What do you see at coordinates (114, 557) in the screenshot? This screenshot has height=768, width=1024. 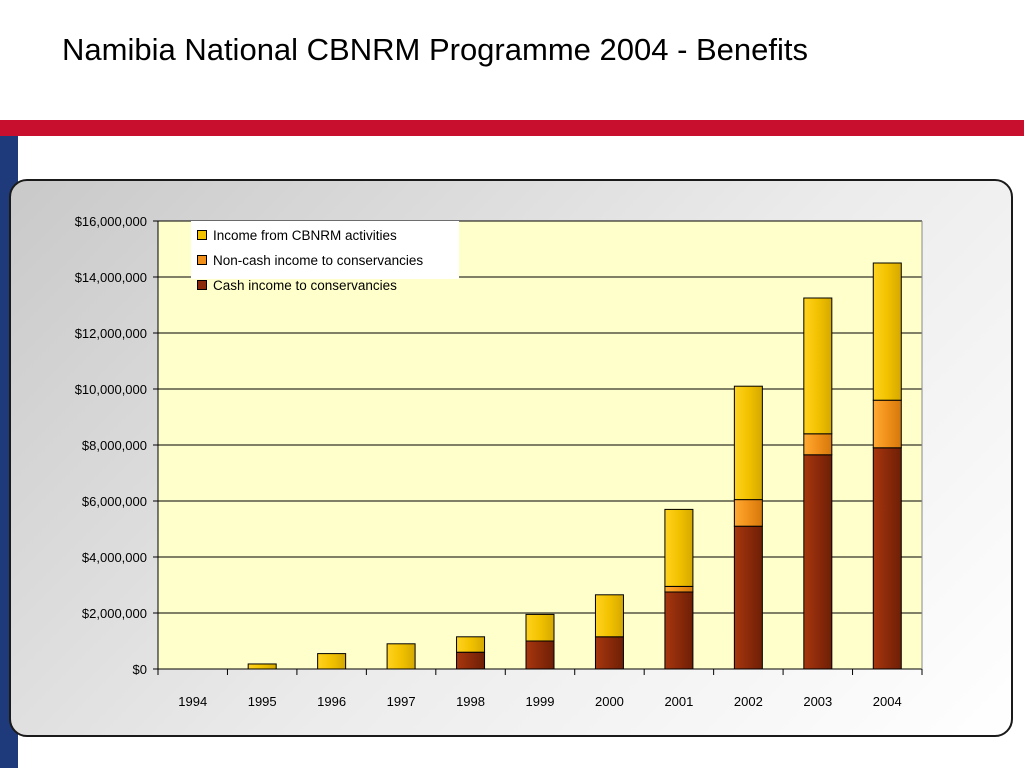 I see `y-tick-label: $4,000,000` at bounding box center [114, 557].